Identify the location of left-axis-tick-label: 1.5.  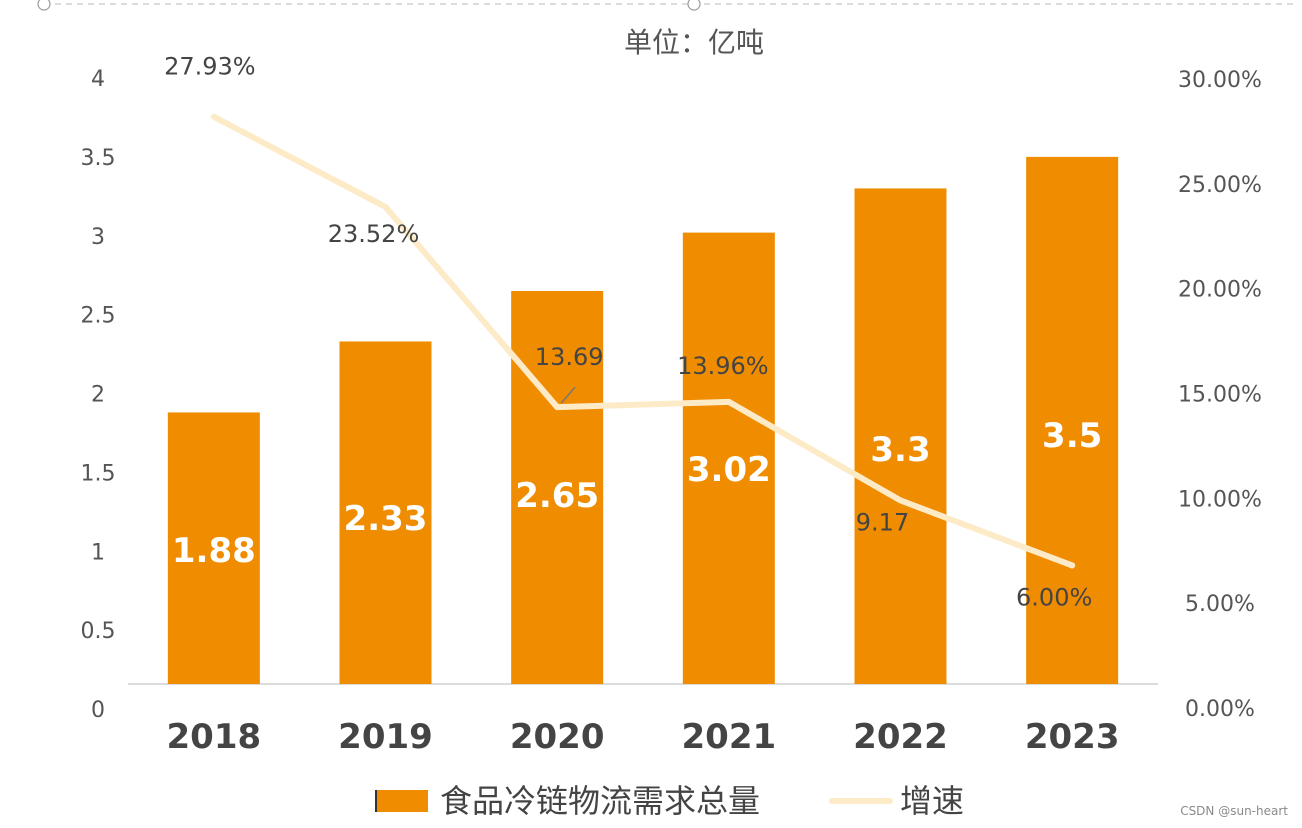
(98, 473).